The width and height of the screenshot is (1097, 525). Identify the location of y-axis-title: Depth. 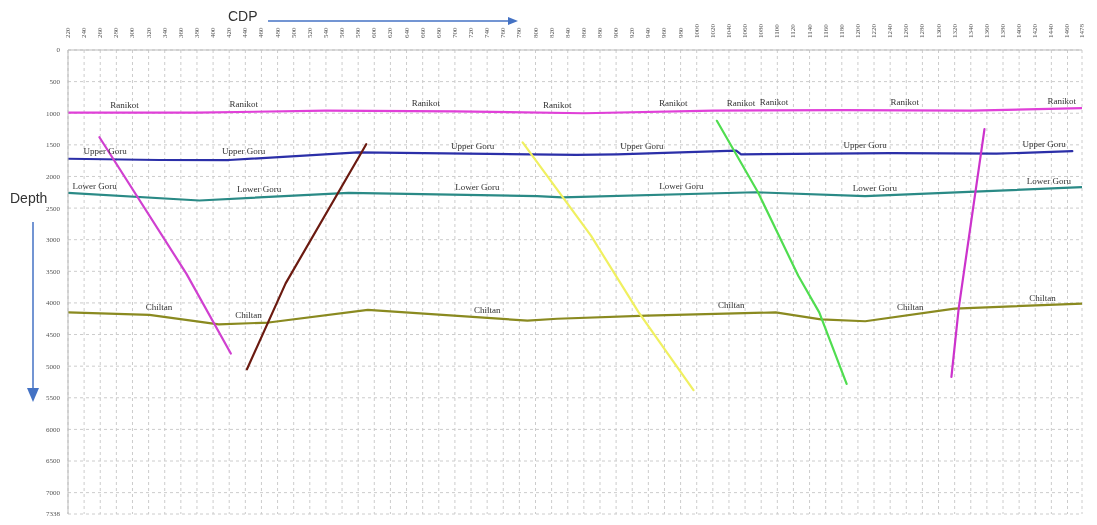
(29, 198).